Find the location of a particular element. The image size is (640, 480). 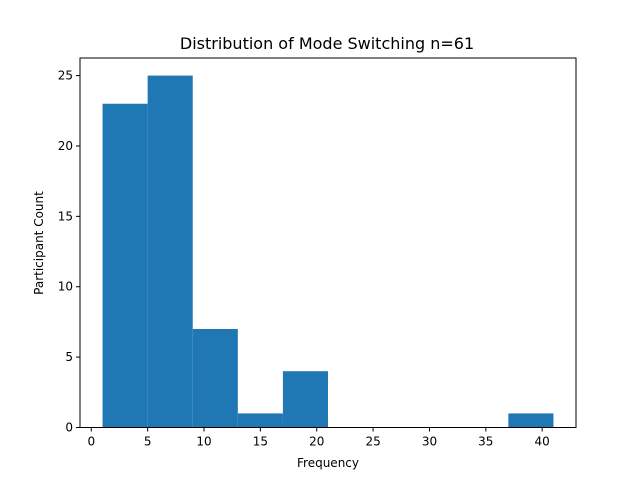

y-tick-label-4: 20 is located at coordinates (65, 146).